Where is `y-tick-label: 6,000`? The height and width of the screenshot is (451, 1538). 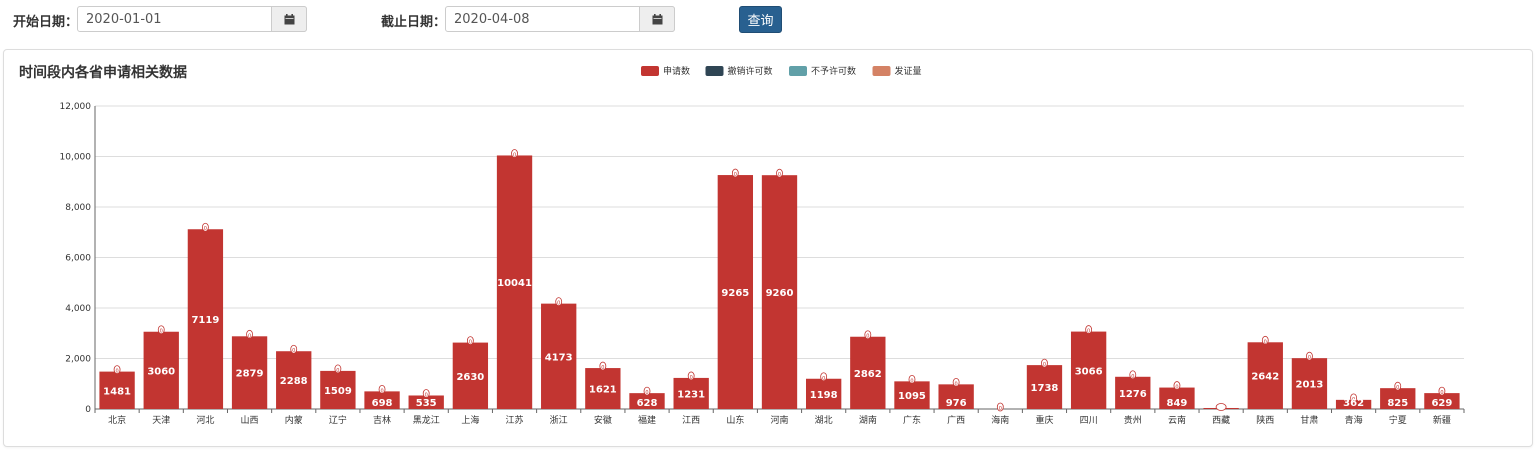
y-tick-label: 6,000 is located at coordinates (78, 259).